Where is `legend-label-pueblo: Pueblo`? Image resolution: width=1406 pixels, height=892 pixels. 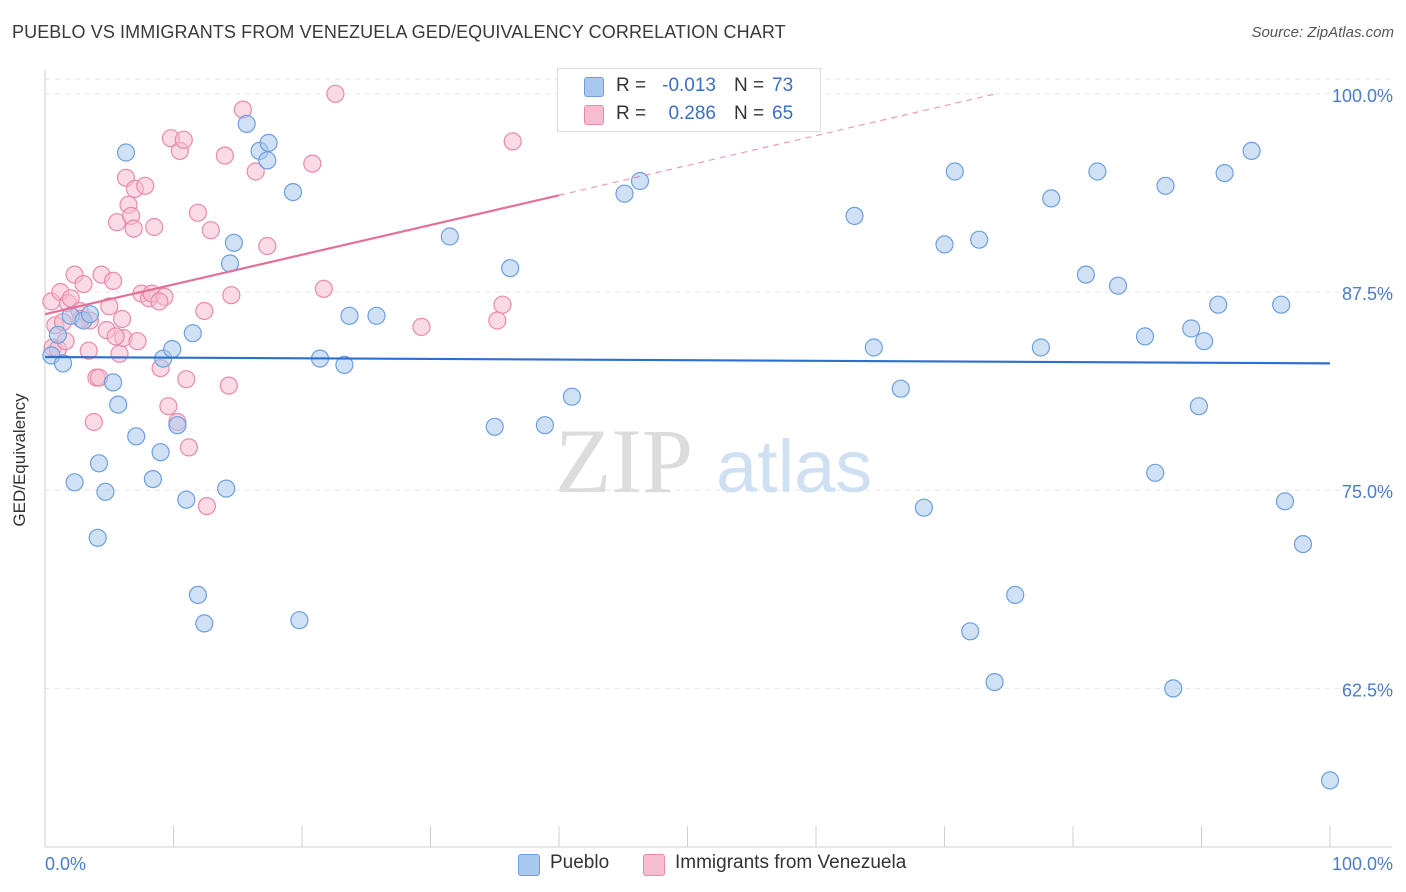
legend-label-pueblo: Pueblo is located at coordinates (580, 862).